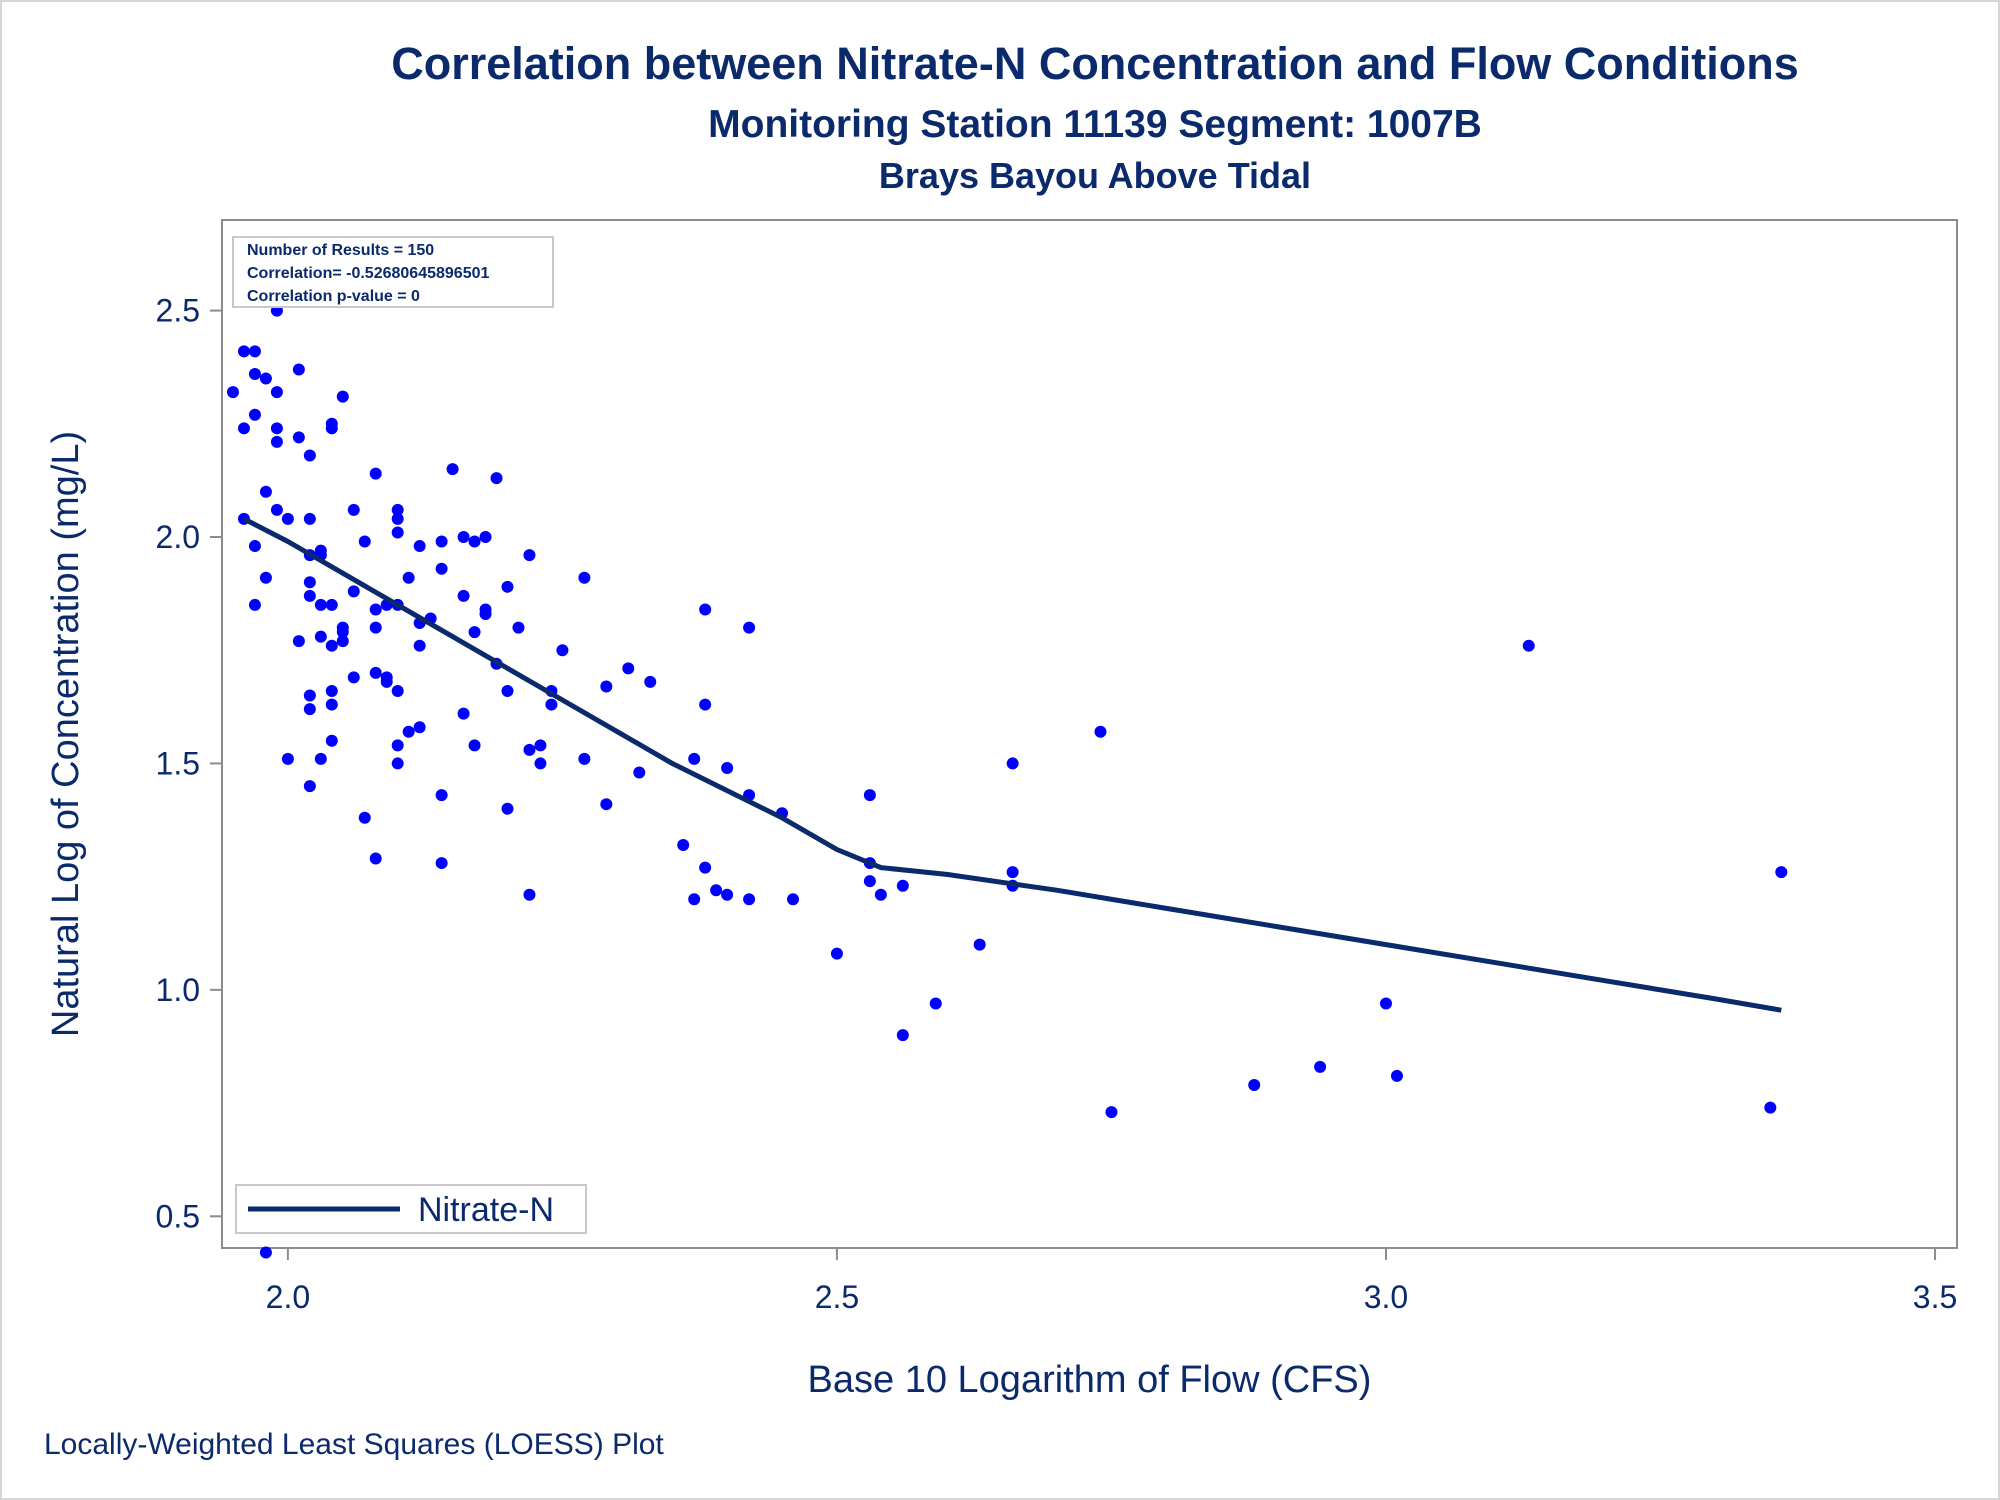 The image size is (2000, 1500). Describe the element at coordinates (486, 1210) in the screenshot. I see `legend-label: Nitrate-N` at that location.